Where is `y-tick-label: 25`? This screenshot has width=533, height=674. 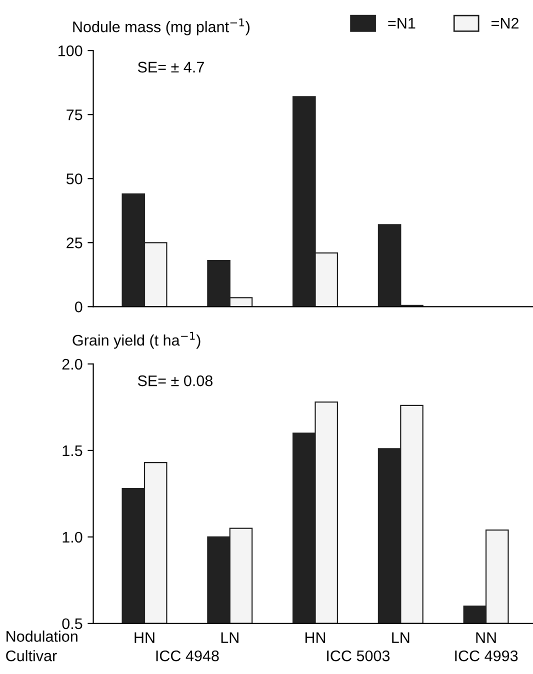 y-tick-label: 25 is located at coordinates (74, 243).